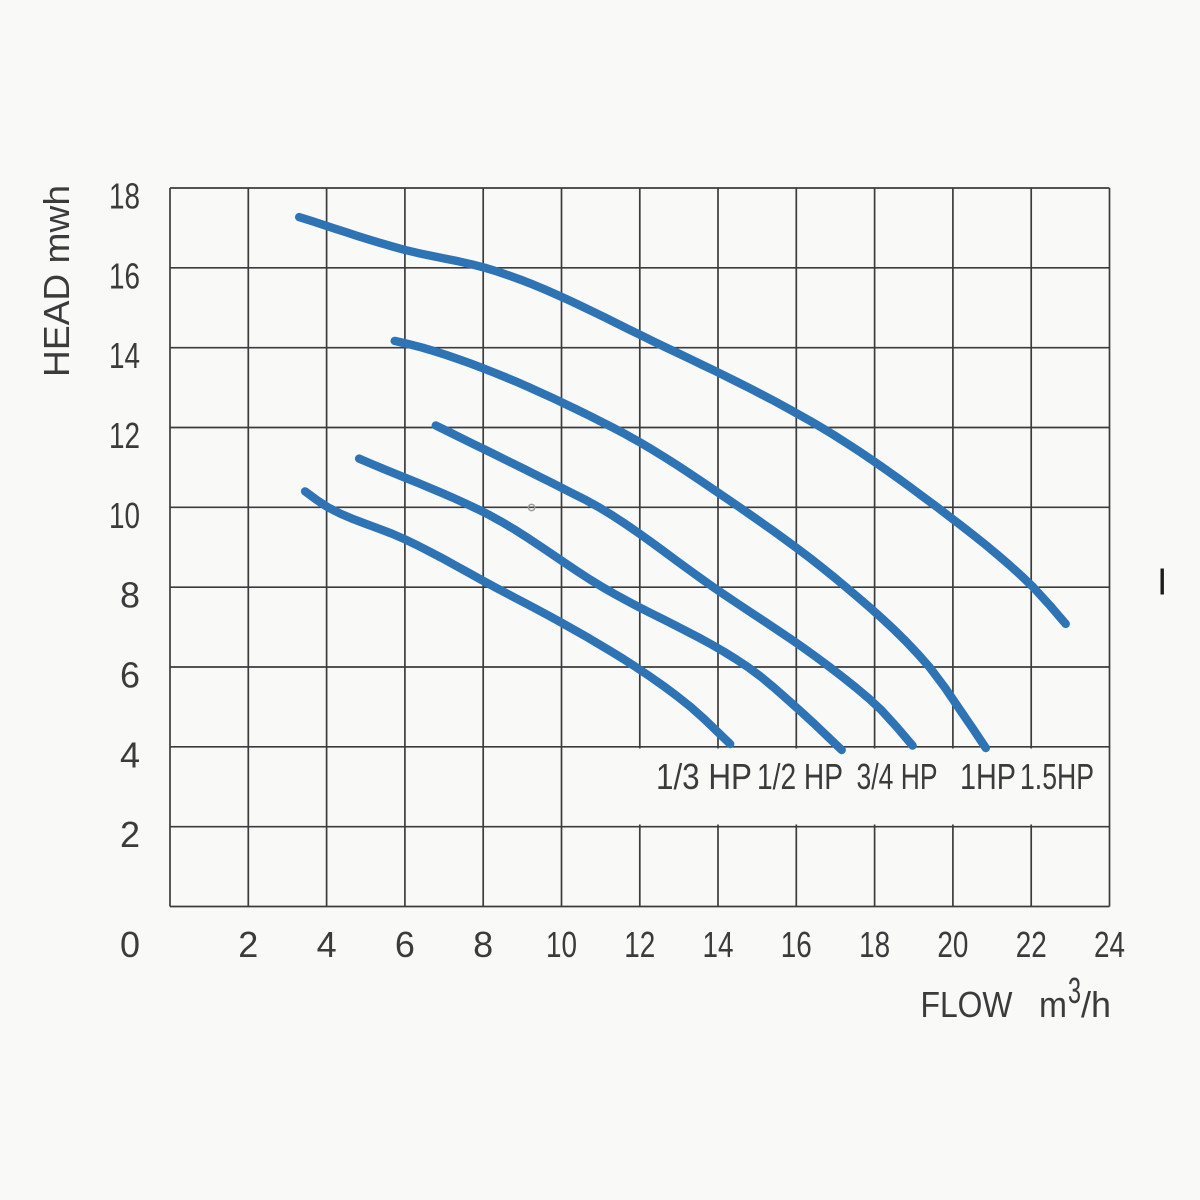  What do you see at coordinates (1031, 944) in the screenshot?
I see `svg-text: 22` at bounding box center [1031, 944].